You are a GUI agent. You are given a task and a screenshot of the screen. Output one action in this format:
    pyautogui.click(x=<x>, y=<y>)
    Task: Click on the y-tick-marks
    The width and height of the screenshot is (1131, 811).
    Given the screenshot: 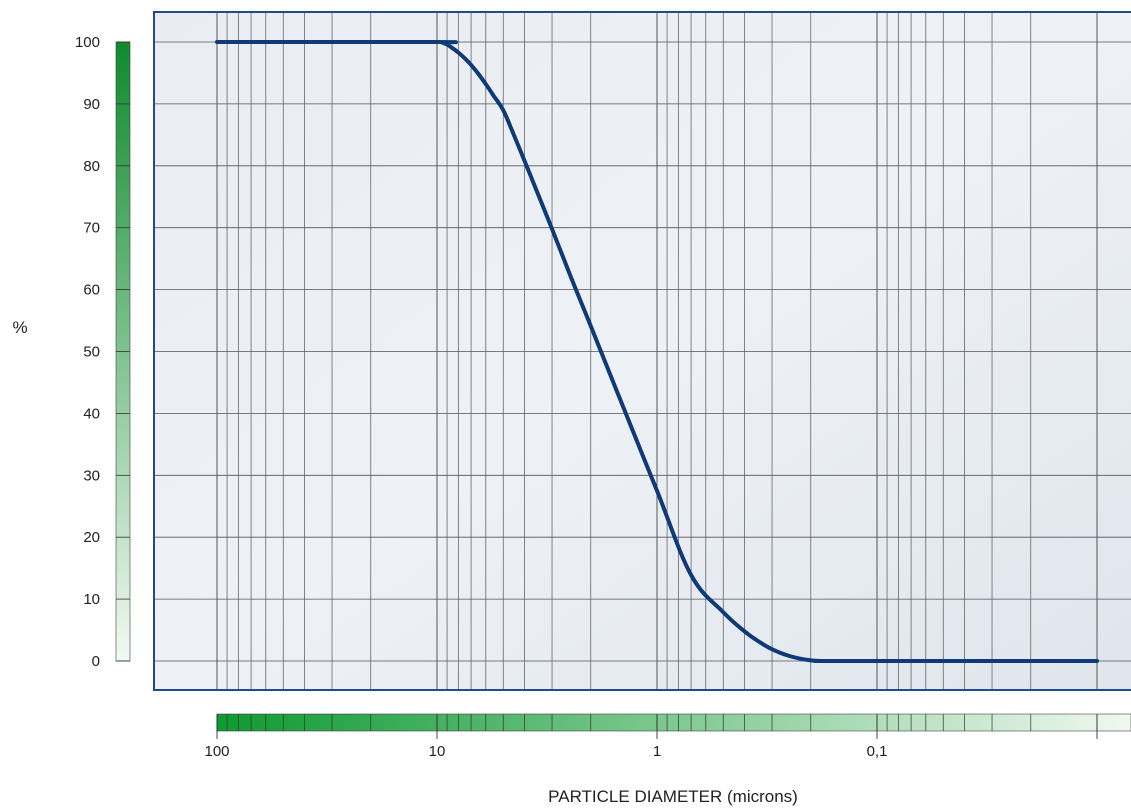 What is the action you would take?
    pyautogui.click(x=123, y=351)
    